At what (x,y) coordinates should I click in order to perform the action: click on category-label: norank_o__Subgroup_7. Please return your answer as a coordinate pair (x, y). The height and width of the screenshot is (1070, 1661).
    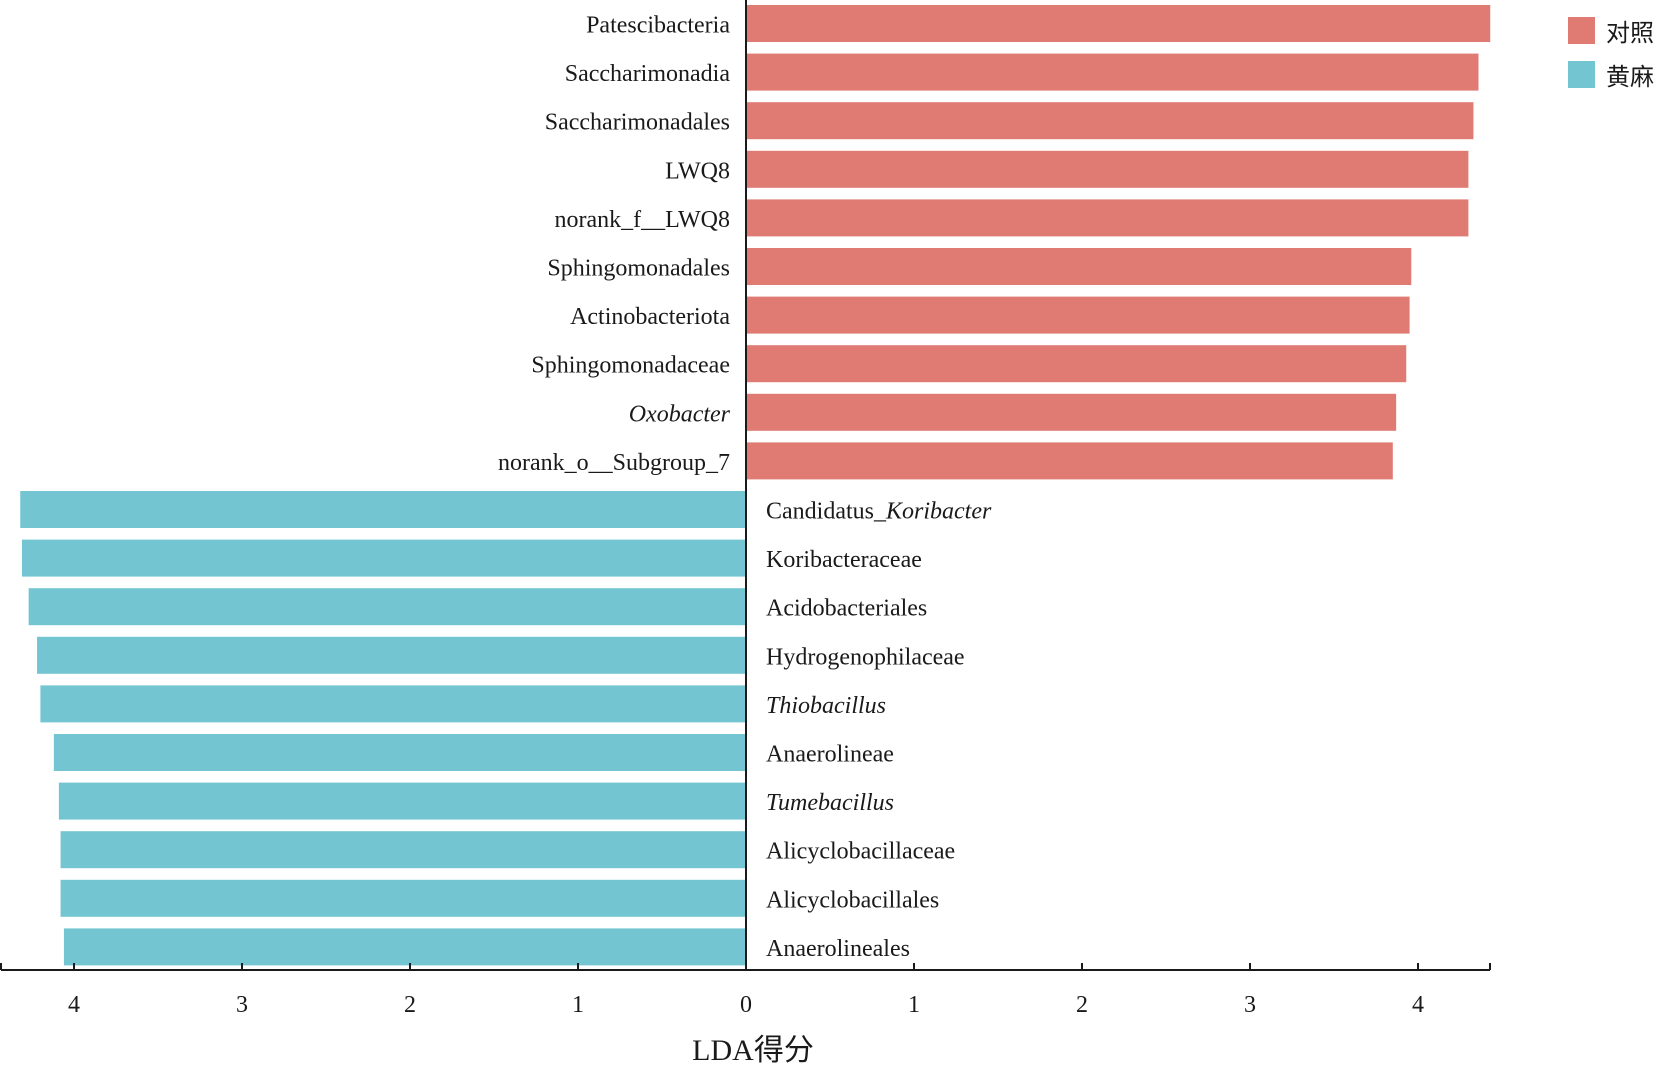
    Looking at the image, I should click on (614, 463).